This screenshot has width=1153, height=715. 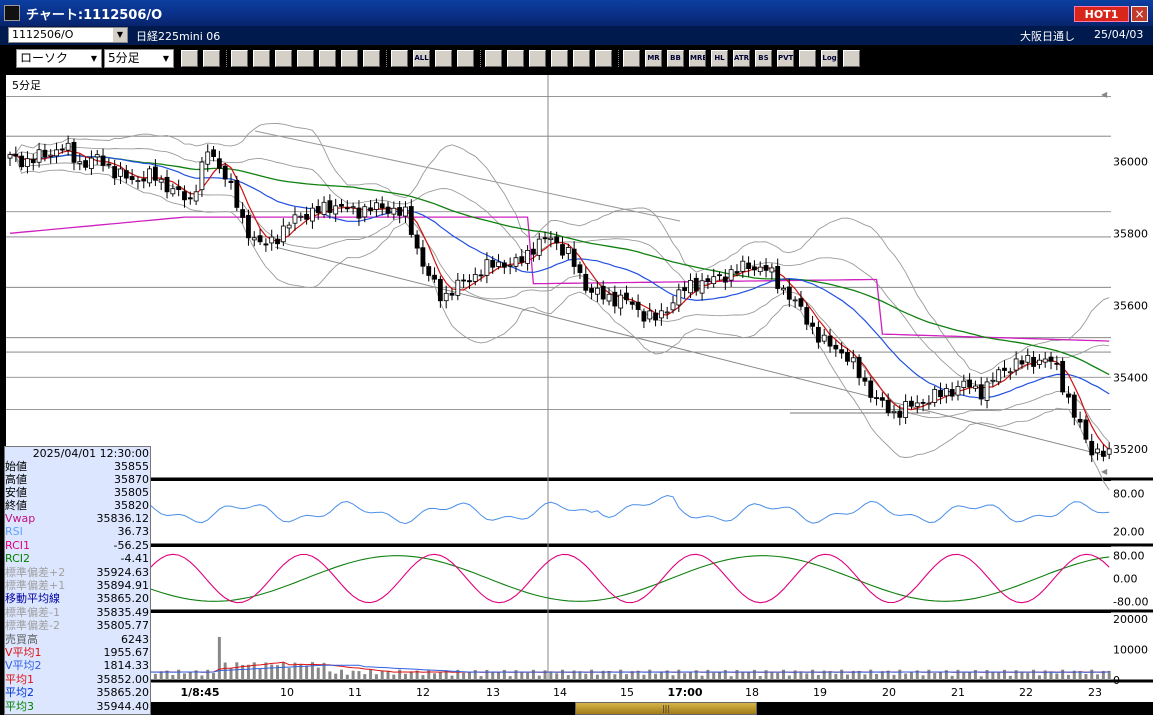 I want to click on cursor-icon, so click(x=283, y=58).